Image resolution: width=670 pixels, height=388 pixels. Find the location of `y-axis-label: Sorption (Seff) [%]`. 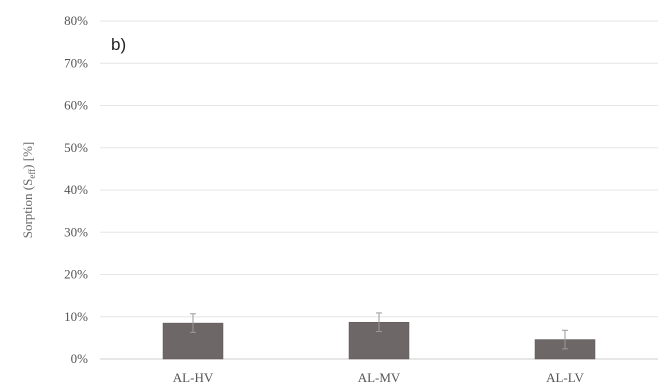

y-axis-label: Sorption (Seff) [%] is located at coordinates (28, 190).